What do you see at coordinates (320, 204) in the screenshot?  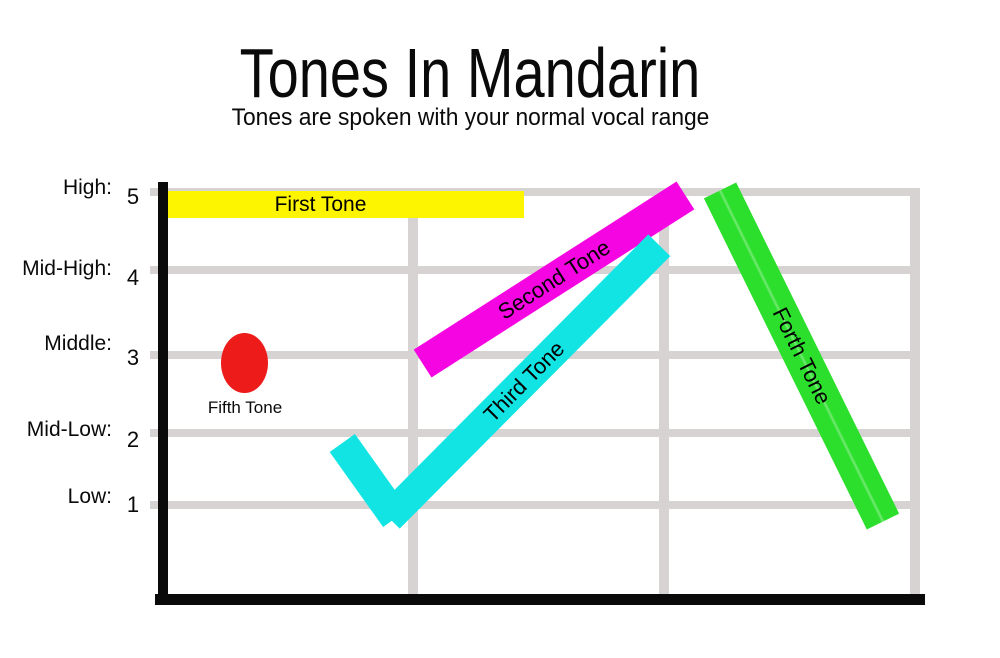 I see `first-tone-label: First Tone` at bounding box center [320, 204].